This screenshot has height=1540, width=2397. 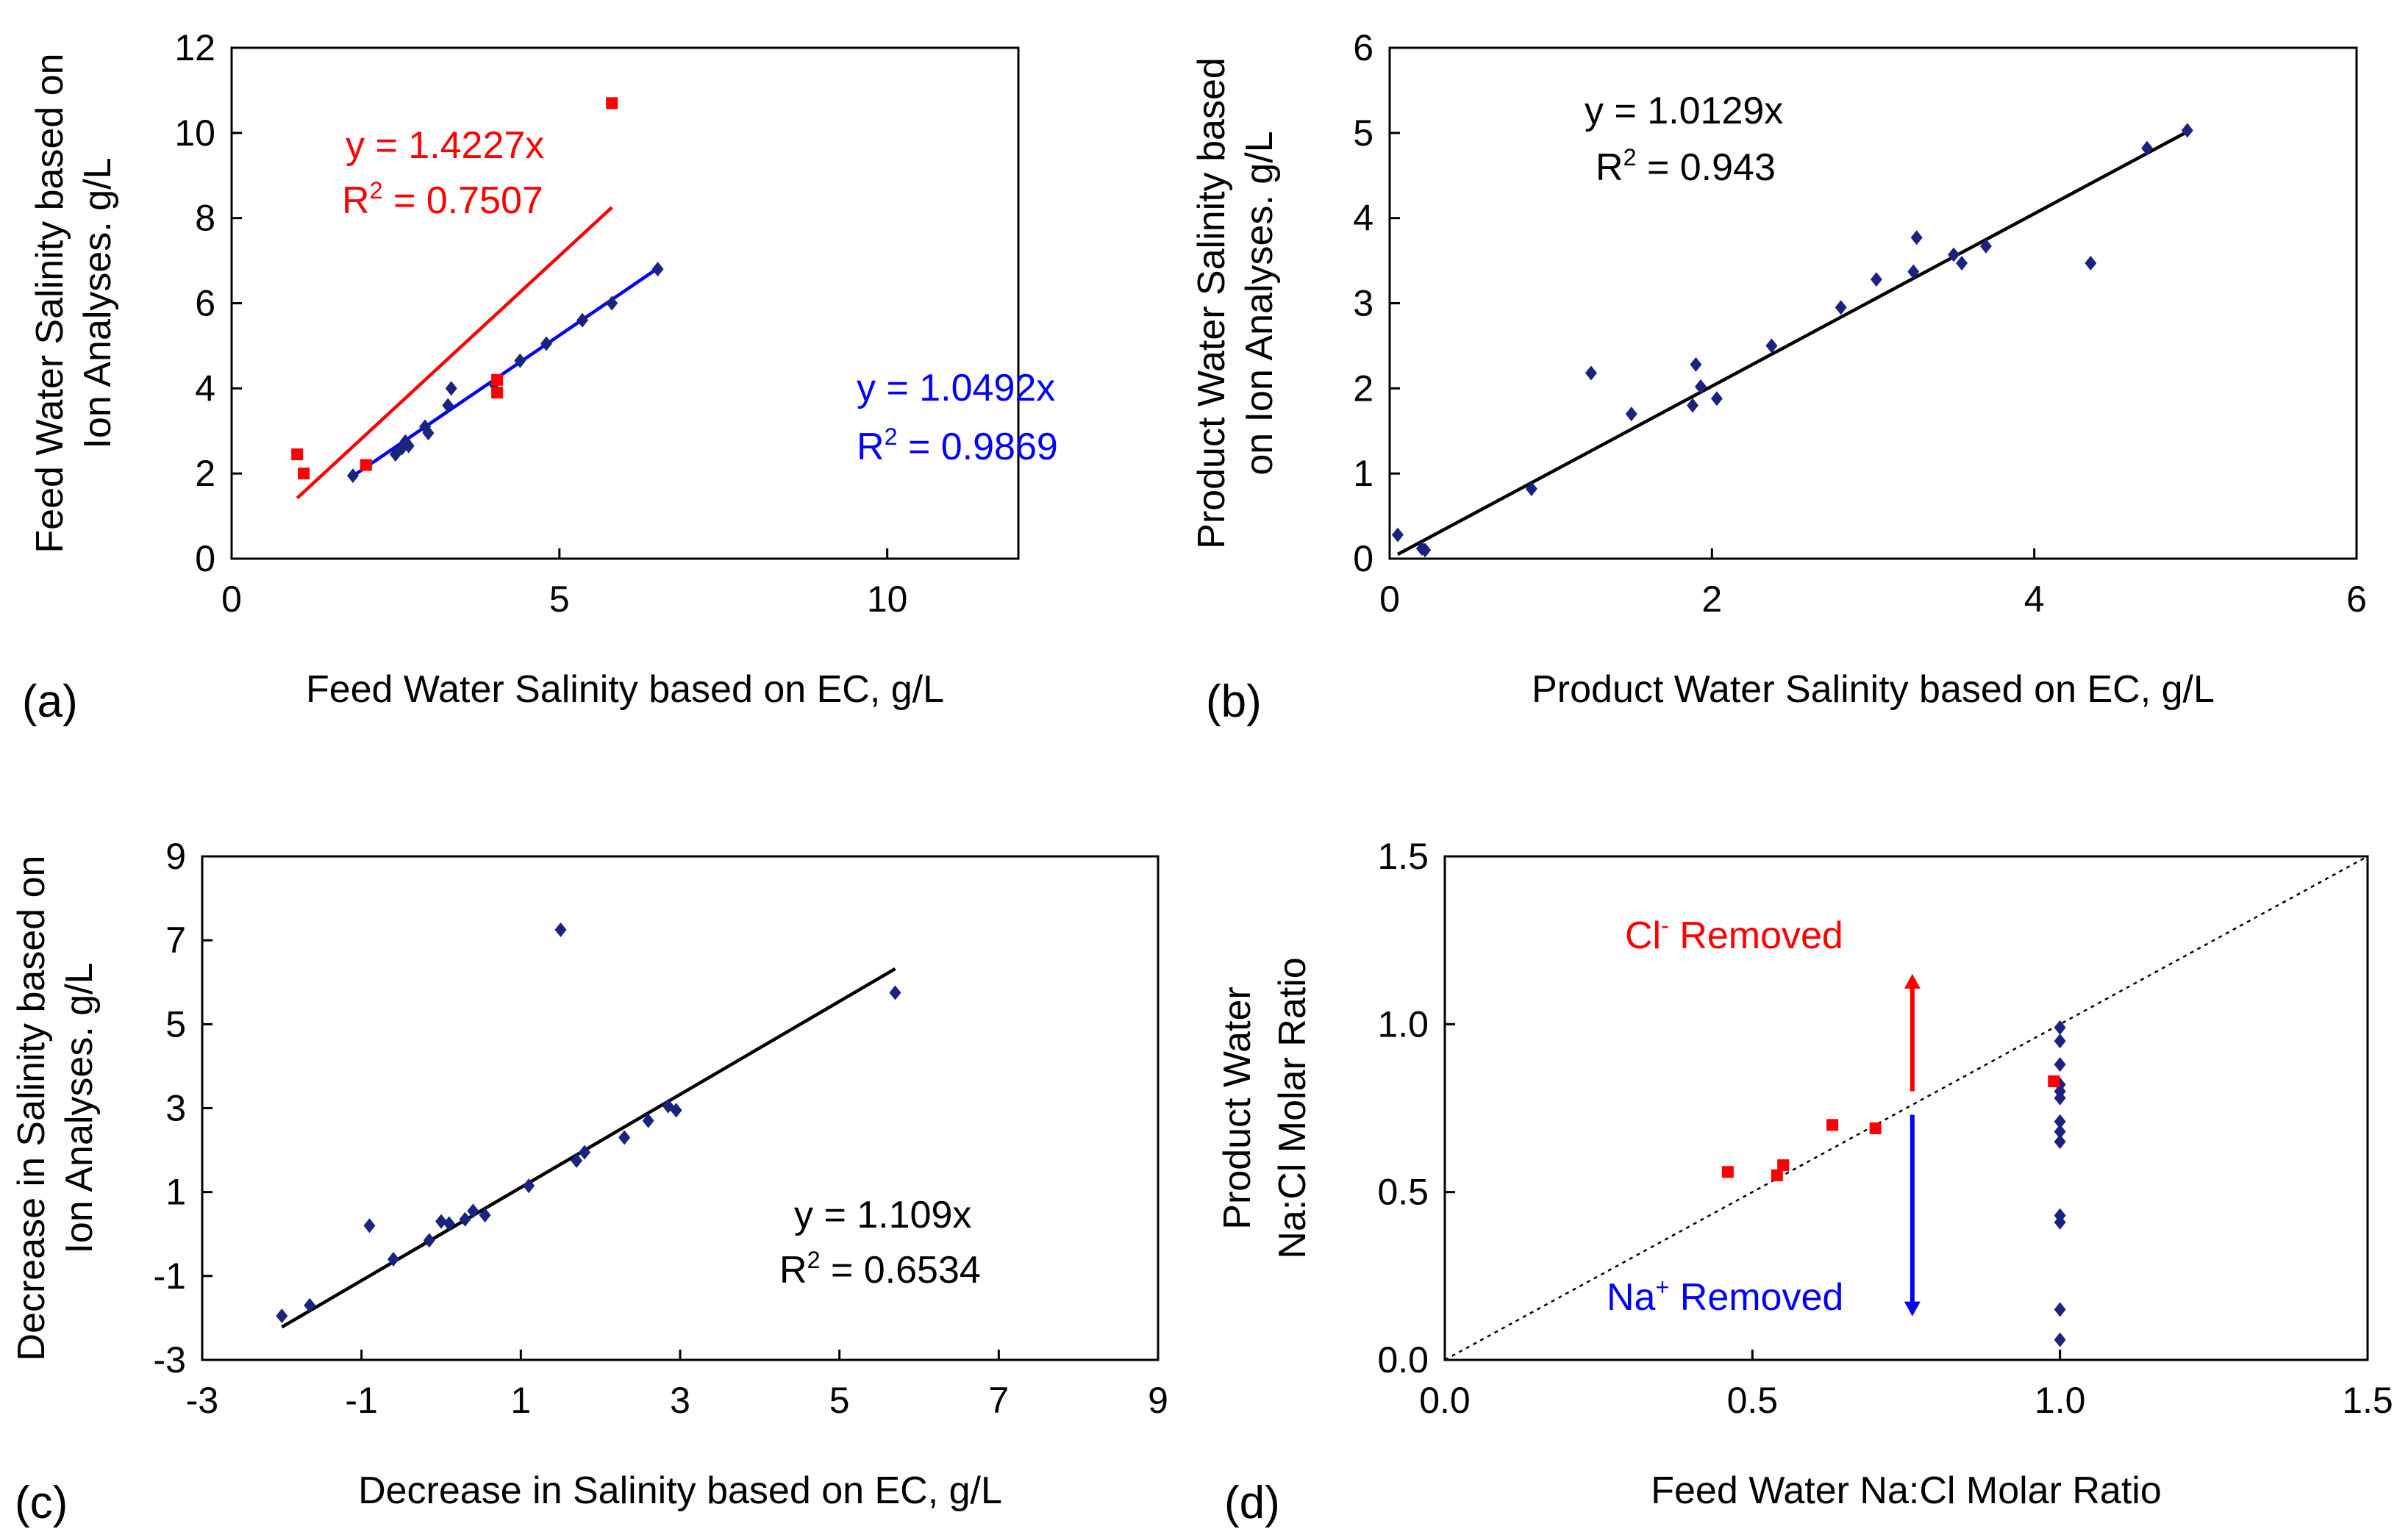 I want to click on x-tick-label-c: 5, so click(x=839, y=1401).